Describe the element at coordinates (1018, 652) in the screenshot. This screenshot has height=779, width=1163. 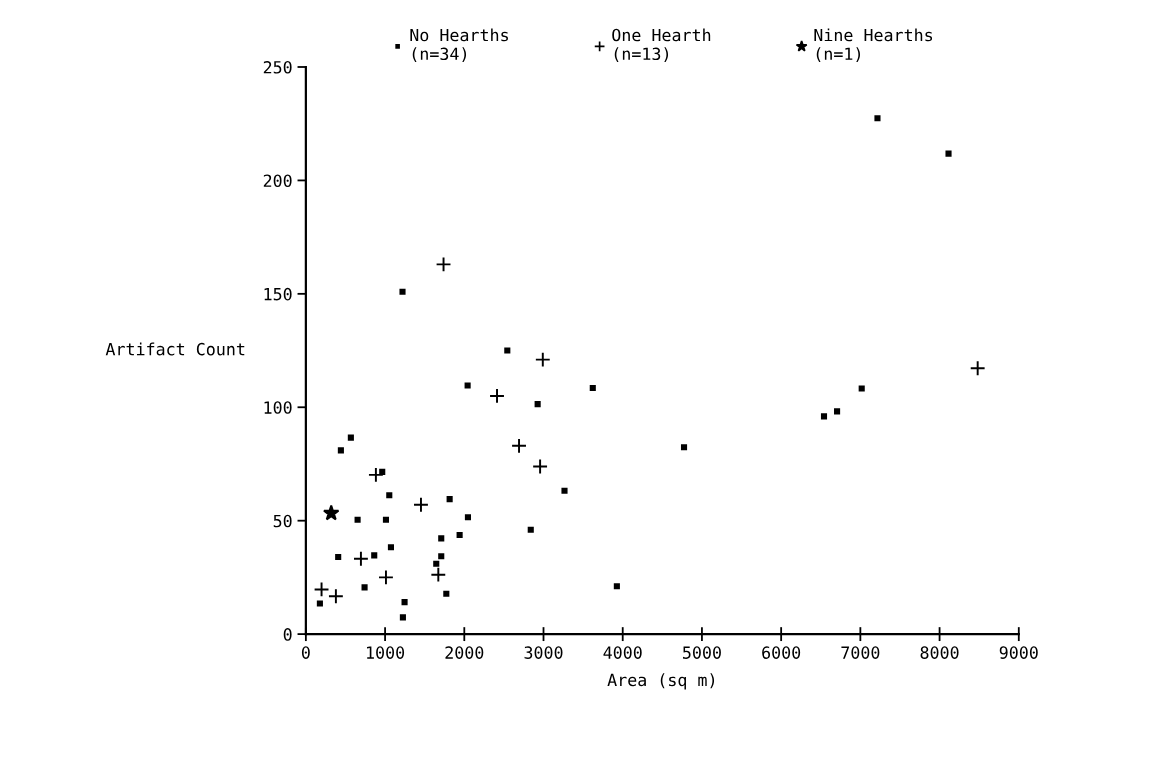
I see `x-tick-label: 9000` at that location.